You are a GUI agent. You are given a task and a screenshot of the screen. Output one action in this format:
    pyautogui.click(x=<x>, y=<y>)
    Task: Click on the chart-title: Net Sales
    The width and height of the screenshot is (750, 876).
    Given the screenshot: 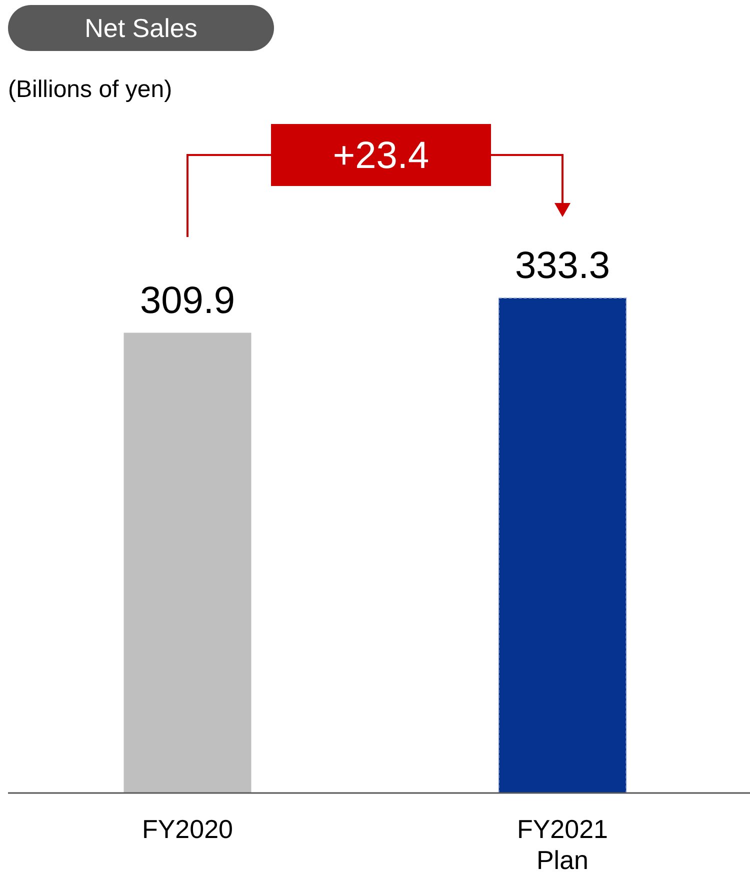 What is the action you would take?
    pyautogui.click(x=141, y=28)
    